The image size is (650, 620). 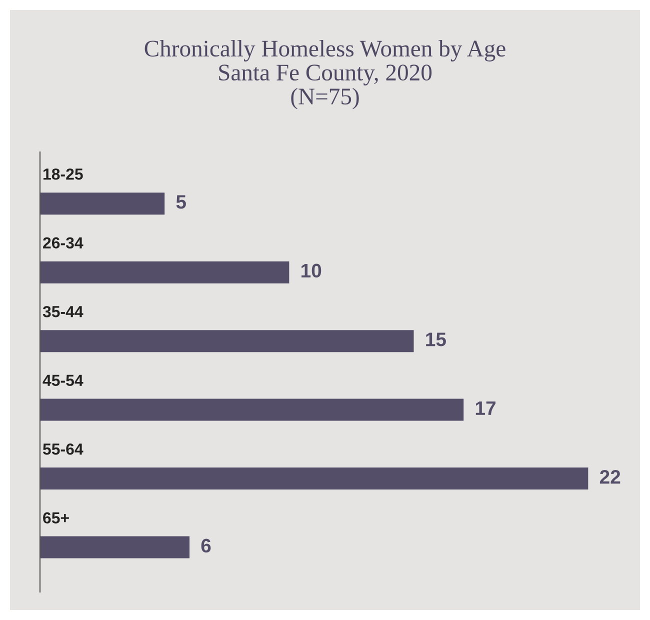 What do you see at coordinates (325, 75) in the screenshot?
I see `chart-title: Chronically Homeless Women by Age Santa Fe County, 2020 (N=75)` at bounding box center [325, 75].